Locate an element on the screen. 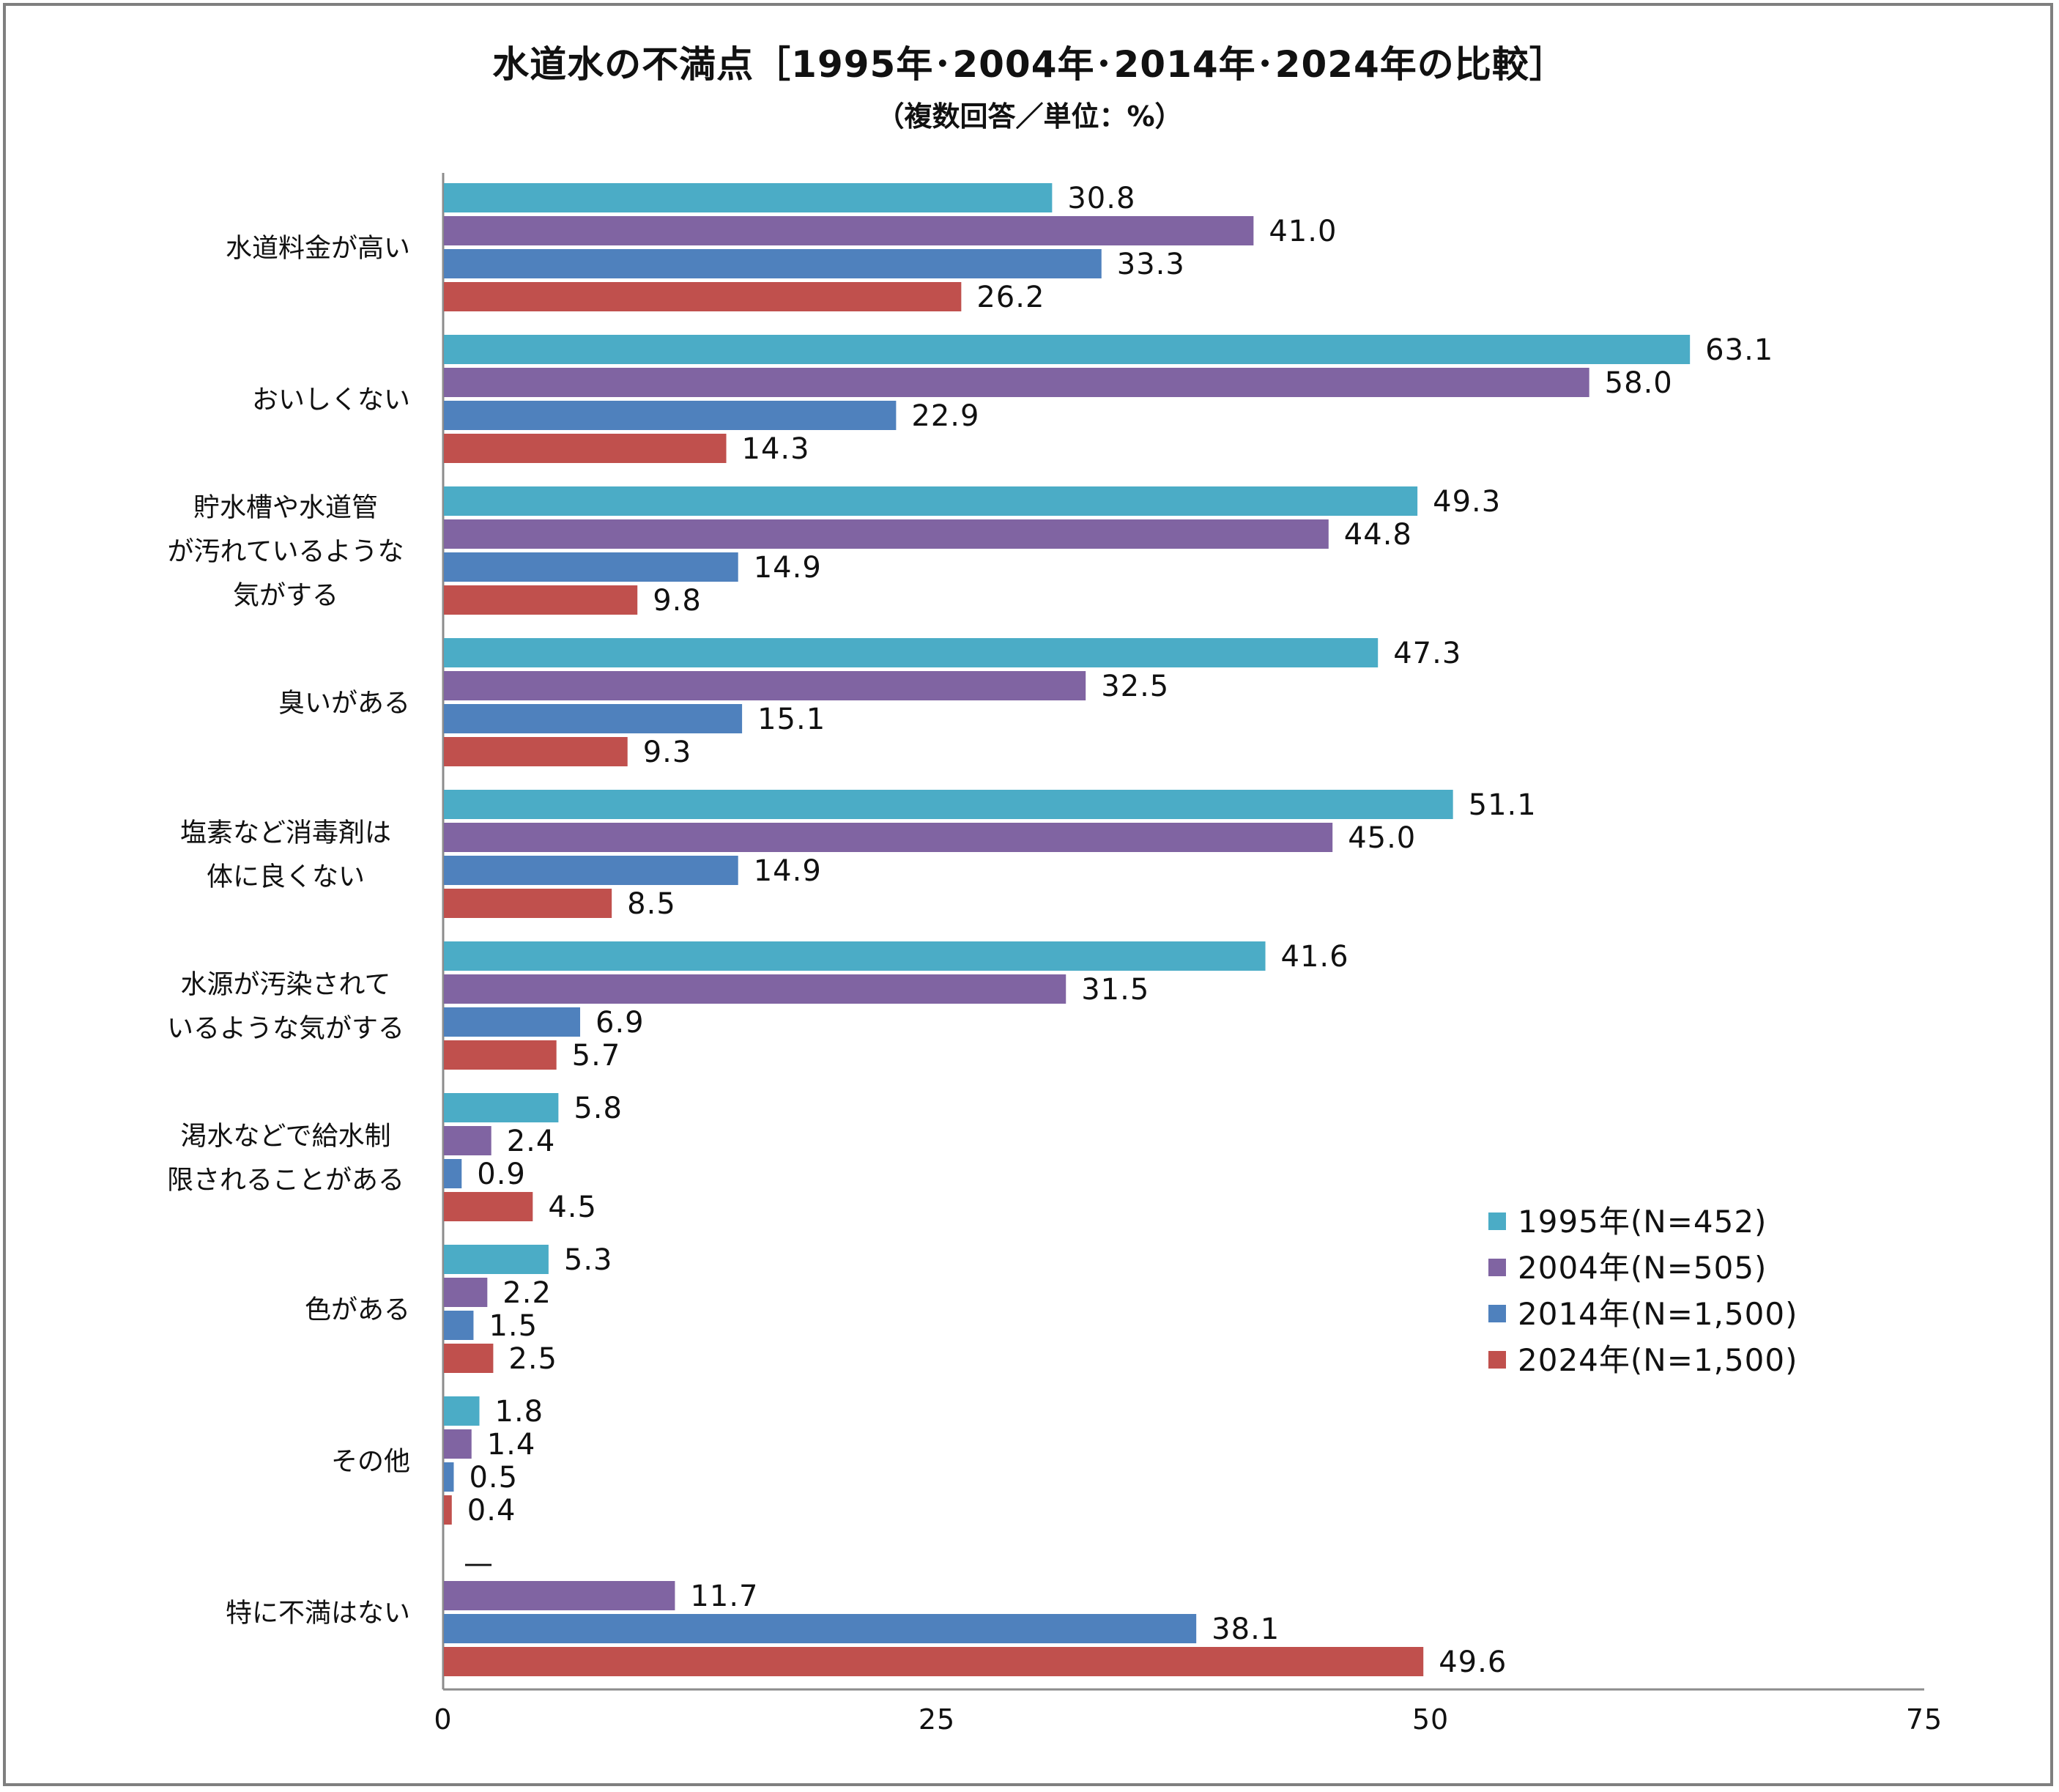 This screenshot has width=2059, height=1792. bar-value-label: 11.7 is located at coordinates (724, 1596).